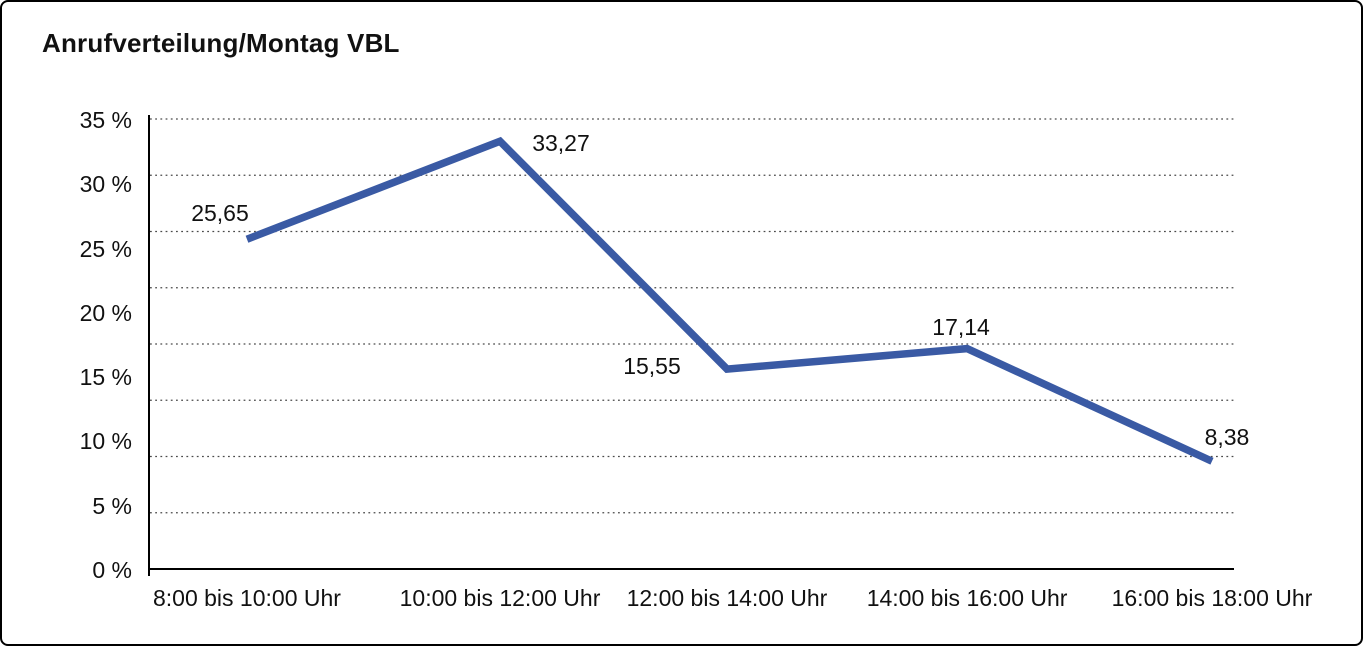  What do you see at coordinates (221, 43) in the screenshot?
I see `chart-title: Anrufverteilung/Montag VBL` at bounding box center [221, 43].